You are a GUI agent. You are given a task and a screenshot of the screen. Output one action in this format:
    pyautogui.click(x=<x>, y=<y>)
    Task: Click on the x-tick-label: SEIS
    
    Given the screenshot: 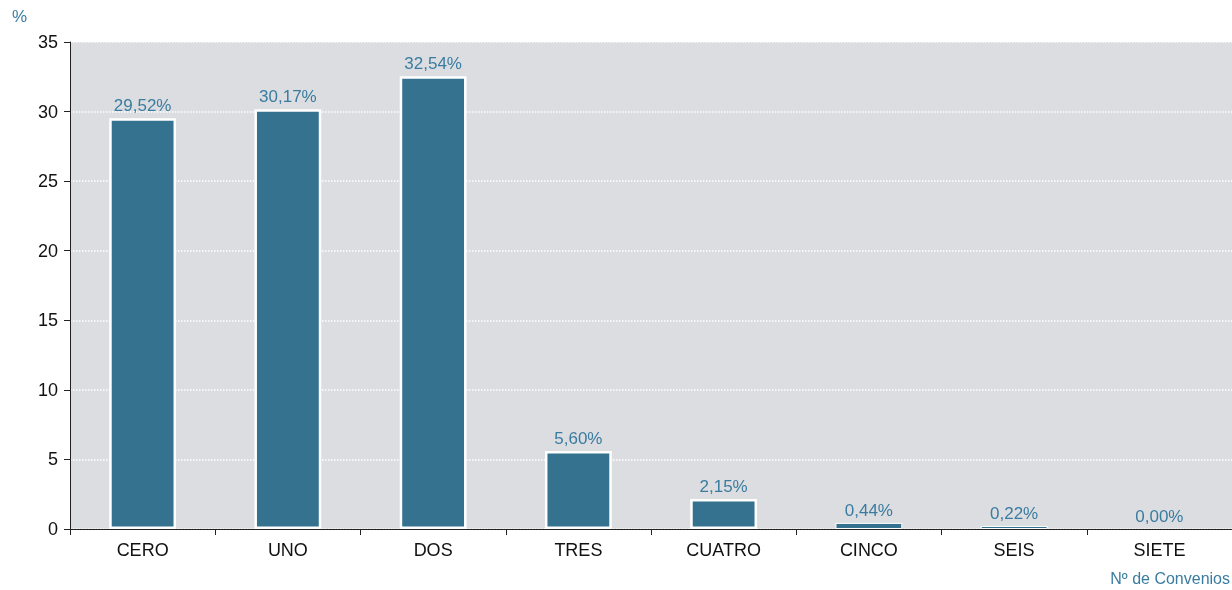 What is the action you would take?
    pyautogui.click(x=1014, y=550)
    